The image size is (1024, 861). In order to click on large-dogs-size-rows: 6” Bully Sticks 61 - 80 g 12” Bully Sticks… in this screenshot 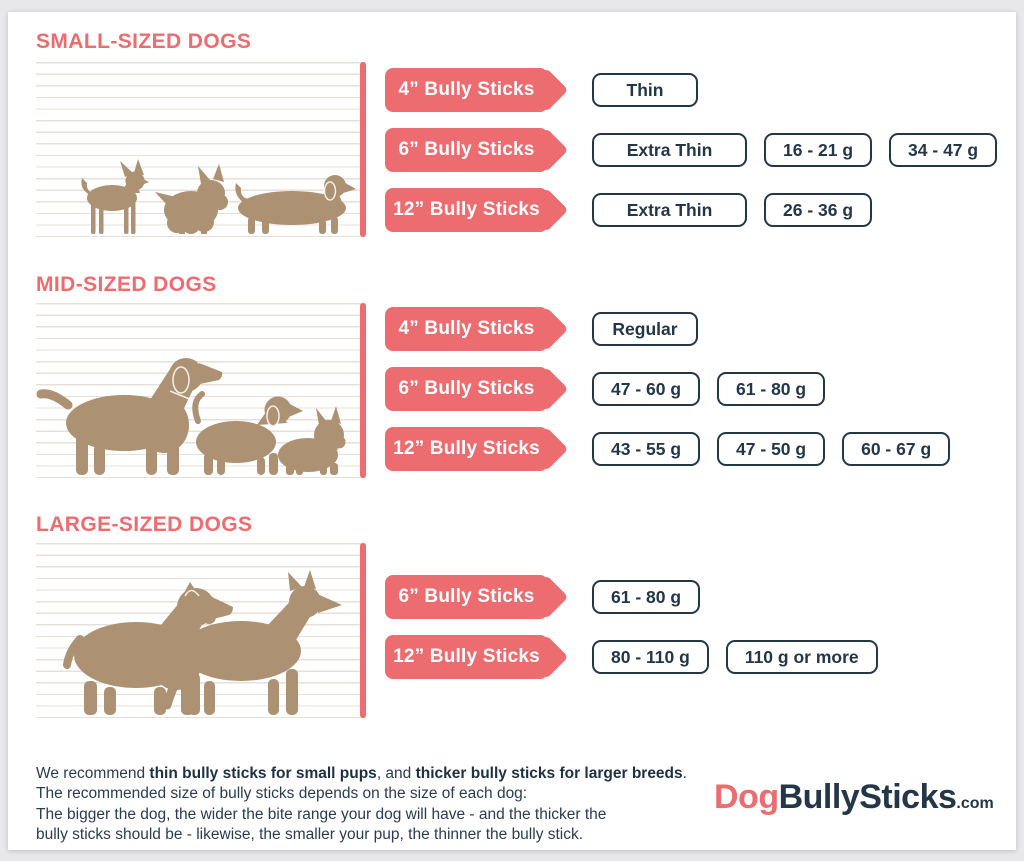, I will do `click(700, 635)`.